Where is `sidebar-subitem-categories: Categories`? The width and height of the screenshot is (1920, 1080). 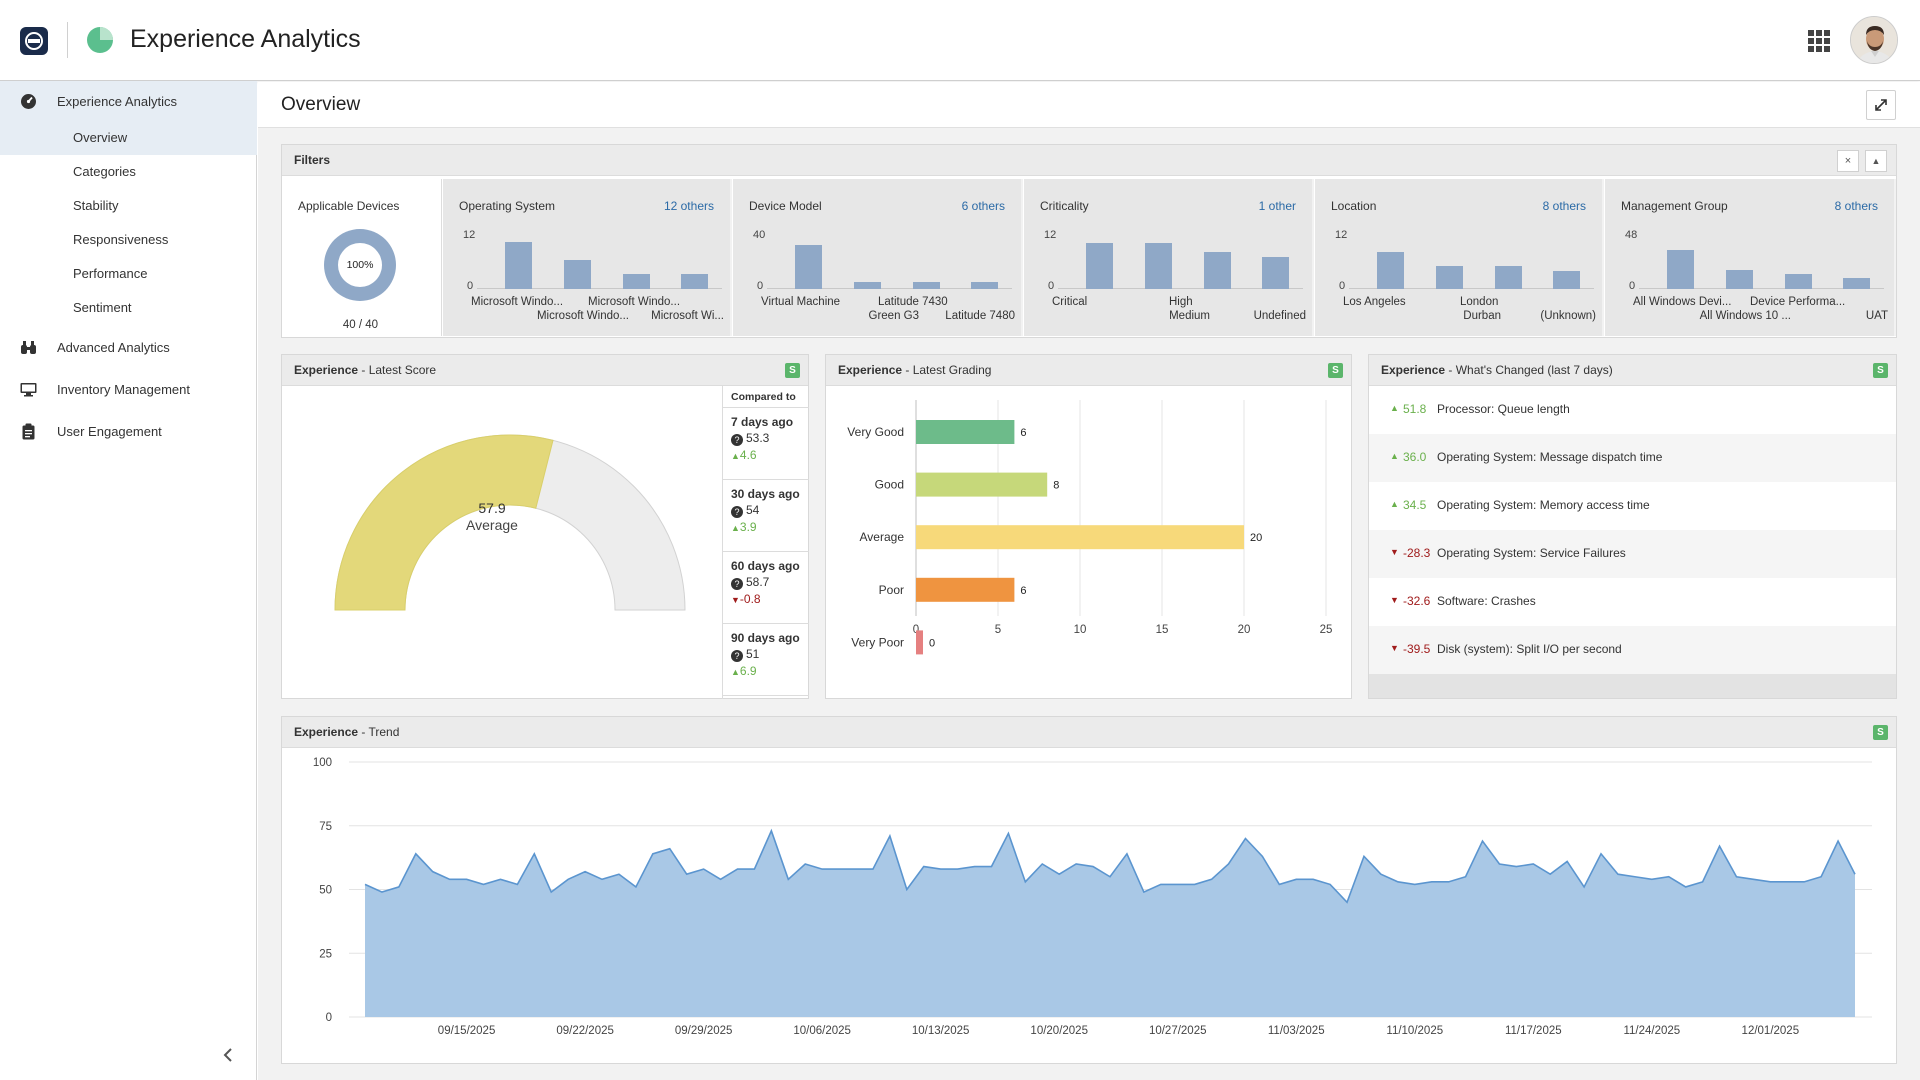
sidebar-subitem-categories: Categories is located at coordinates (128, 172).